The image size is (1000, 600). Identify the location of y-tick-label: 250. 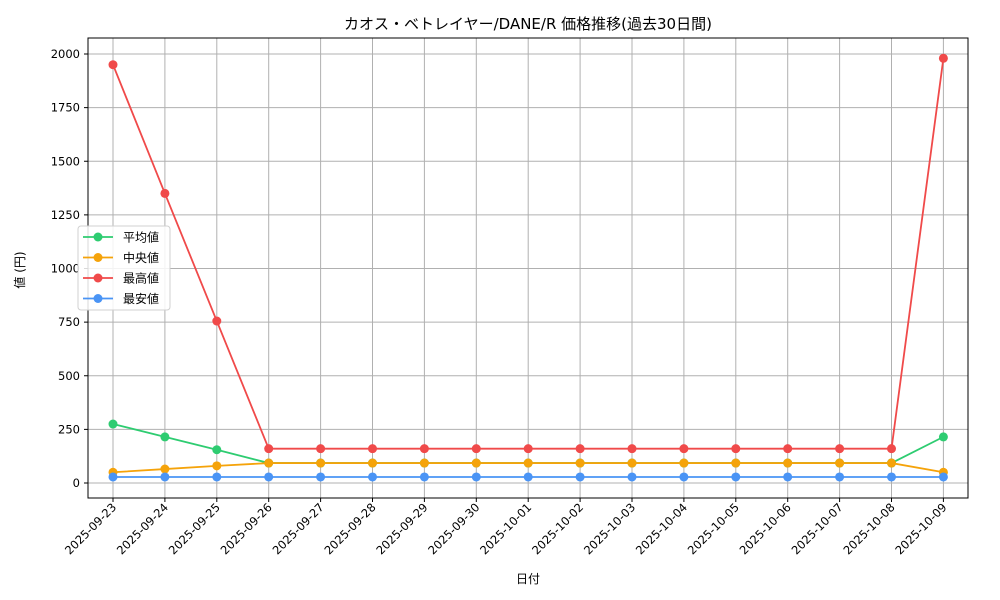
(69, 429).